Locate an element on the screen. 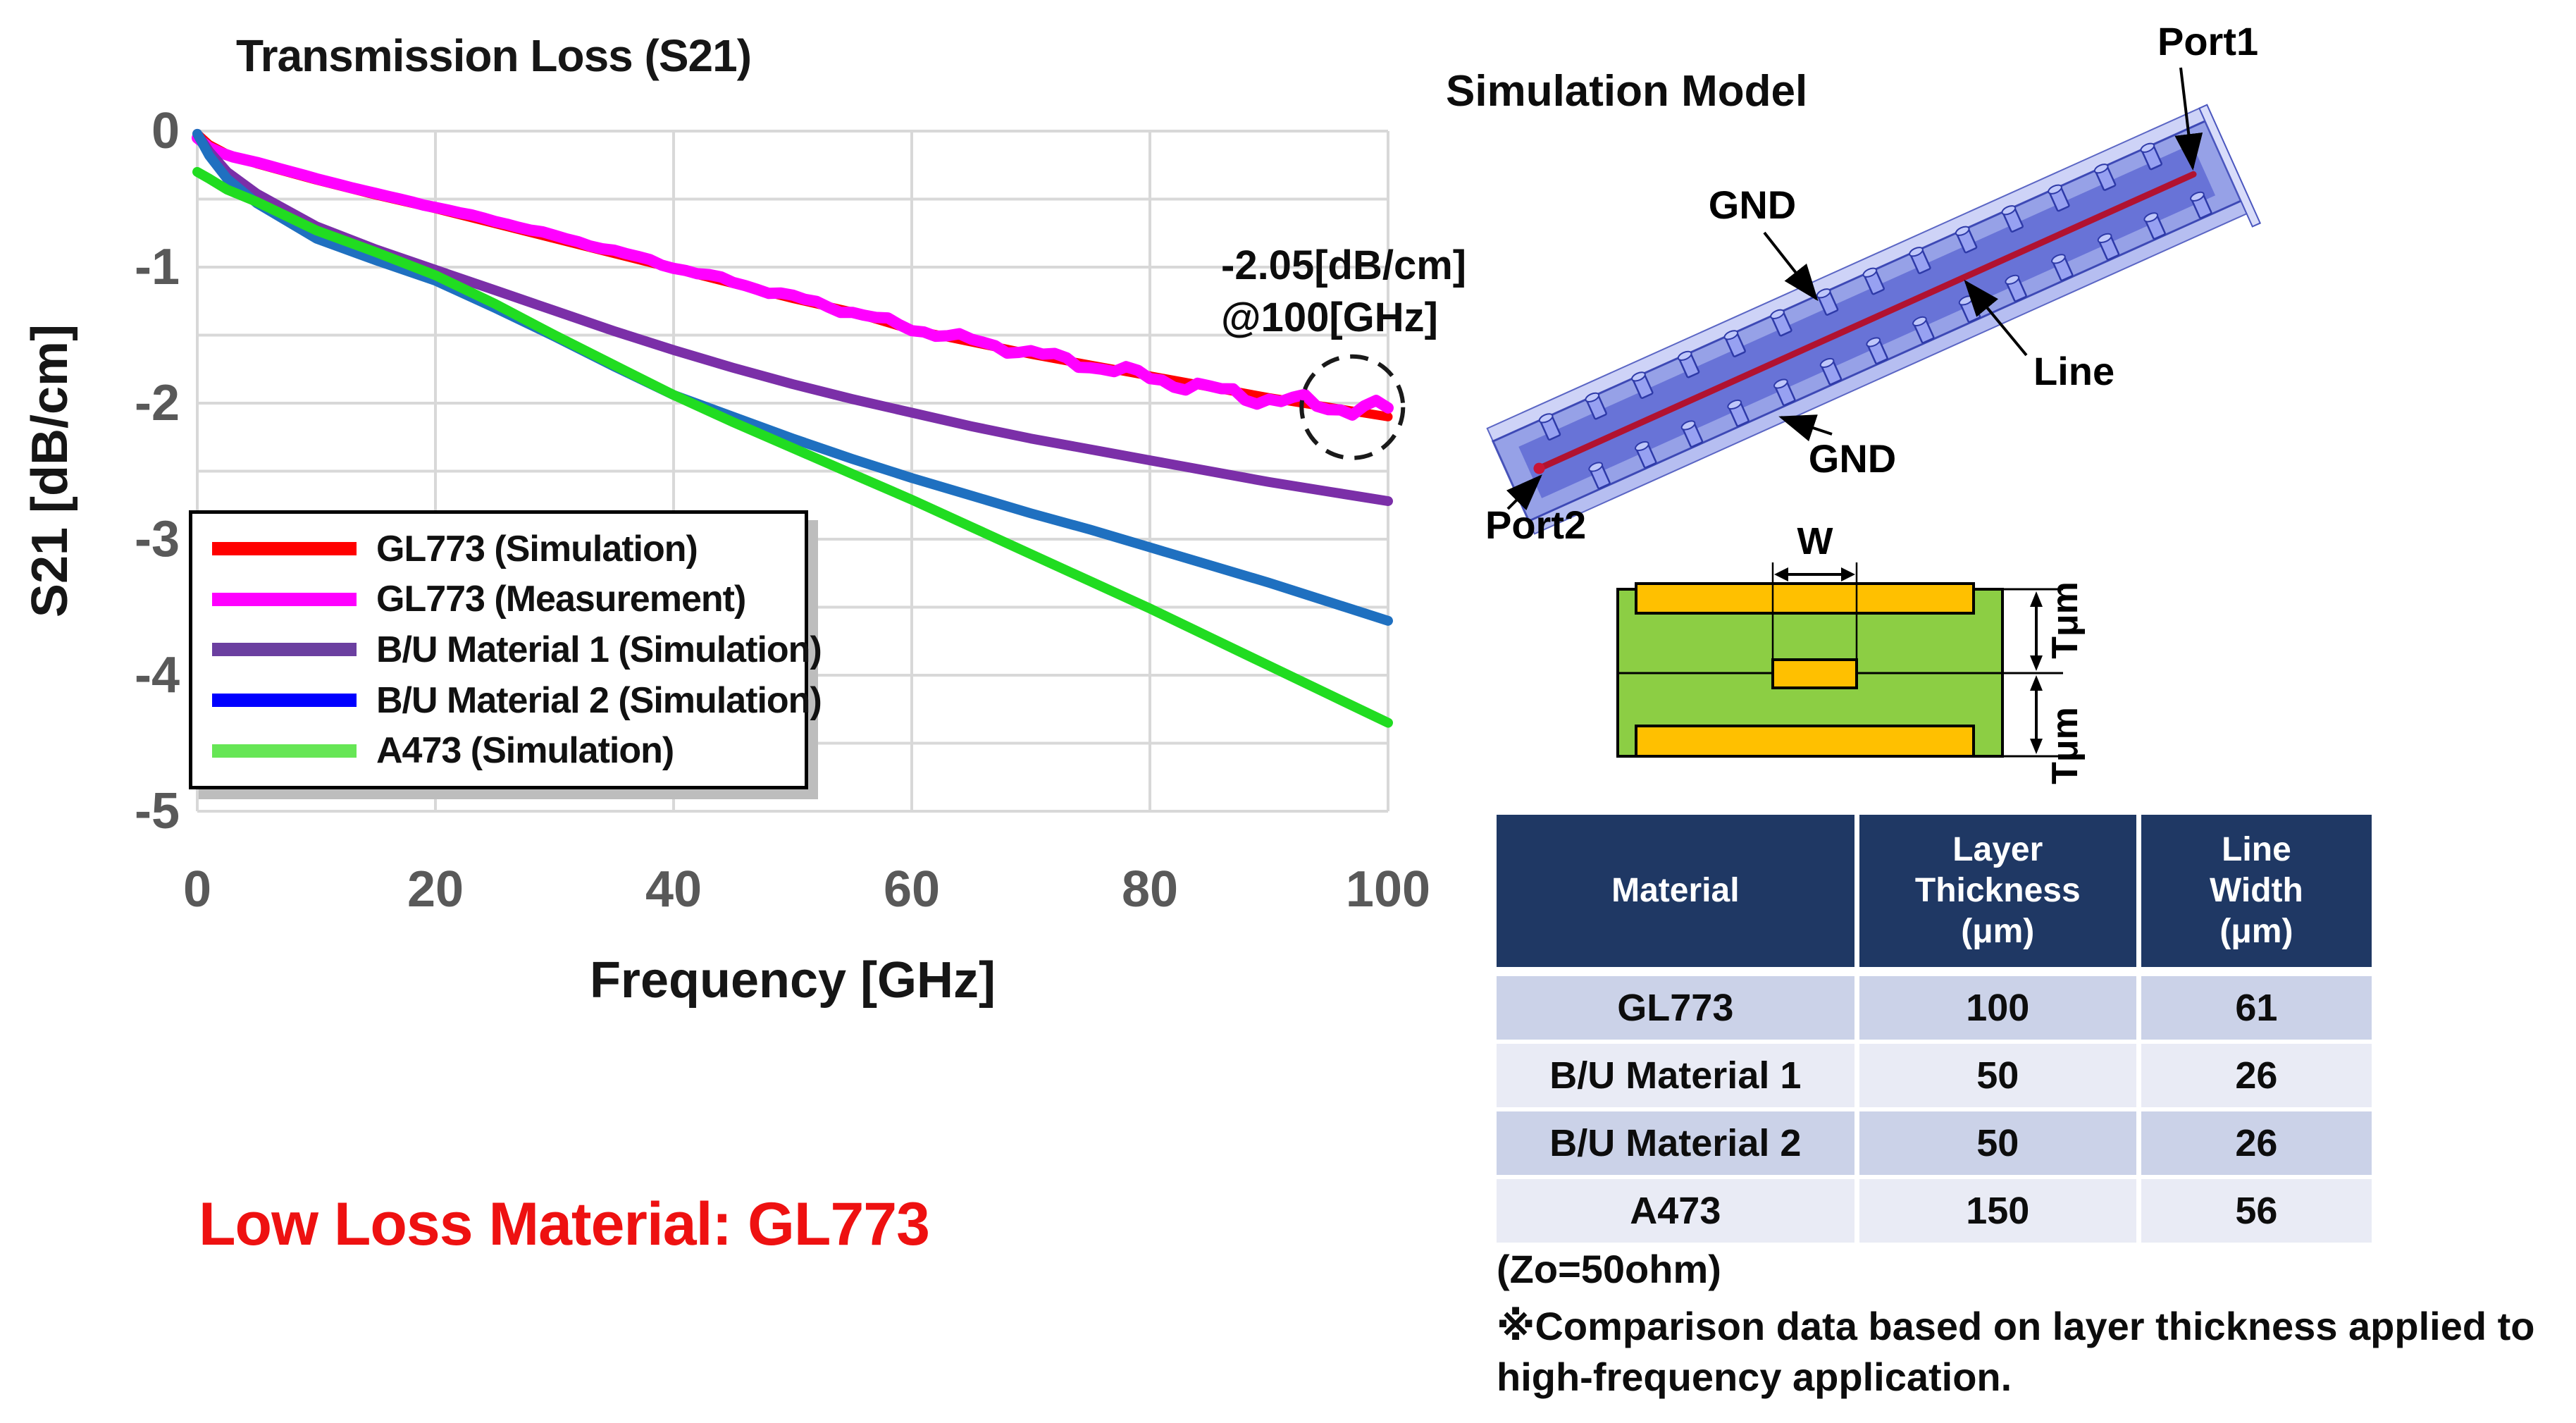 This screenshot has height=1423, width=2576. table-cell: 100 is located at coordinates (2000, 1010).